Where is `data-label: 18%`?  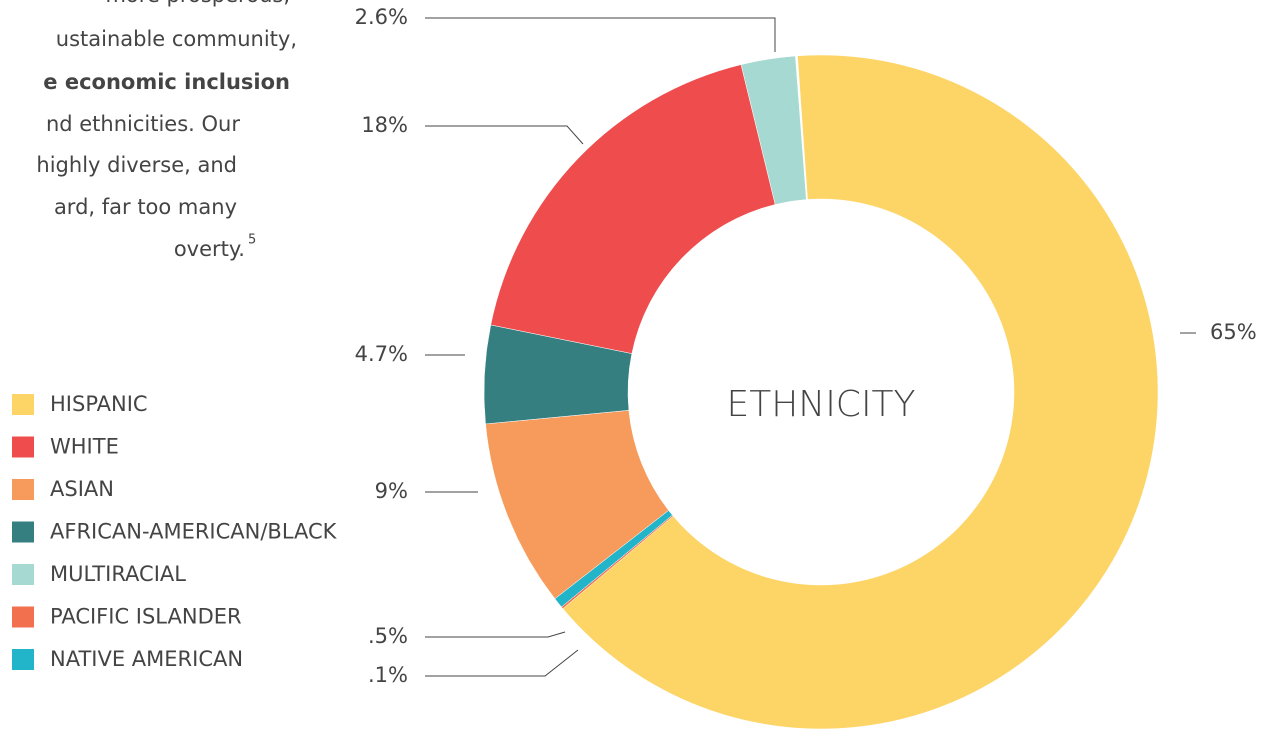 data-label: 18% is located at coordinates (384, 125).